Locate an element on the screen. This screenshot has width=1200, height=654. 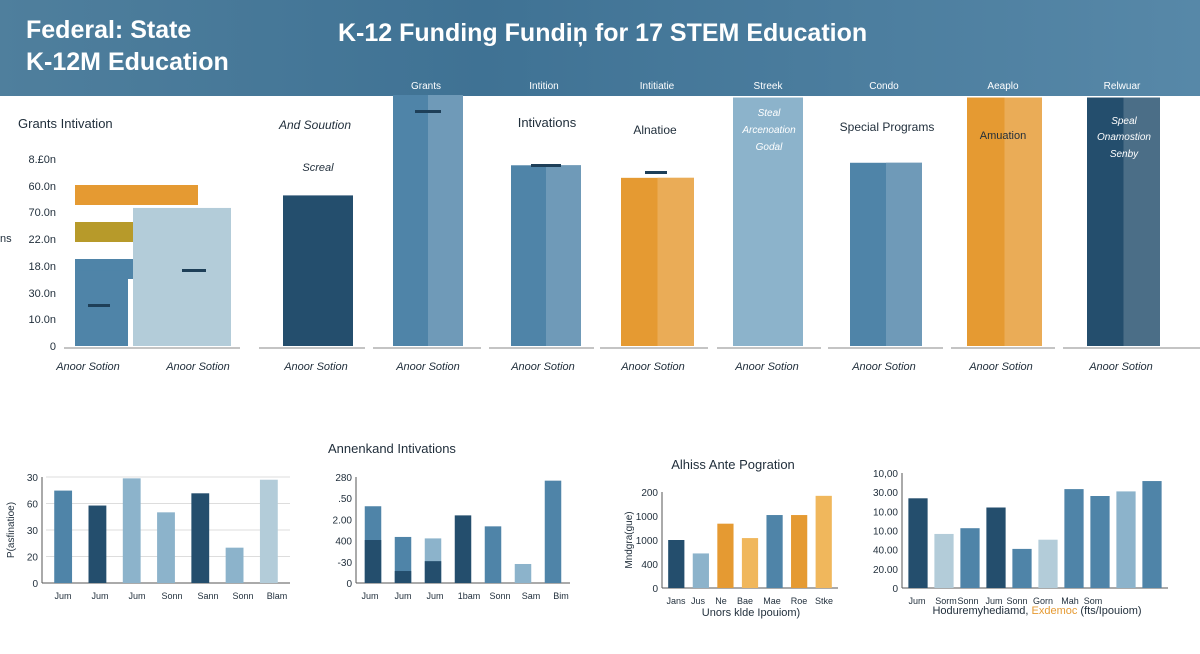
chart5-xlabel: Hoduremyhediamd, Exdemoc (fts/Ipouiom) is located at coordinates (1036, 611).